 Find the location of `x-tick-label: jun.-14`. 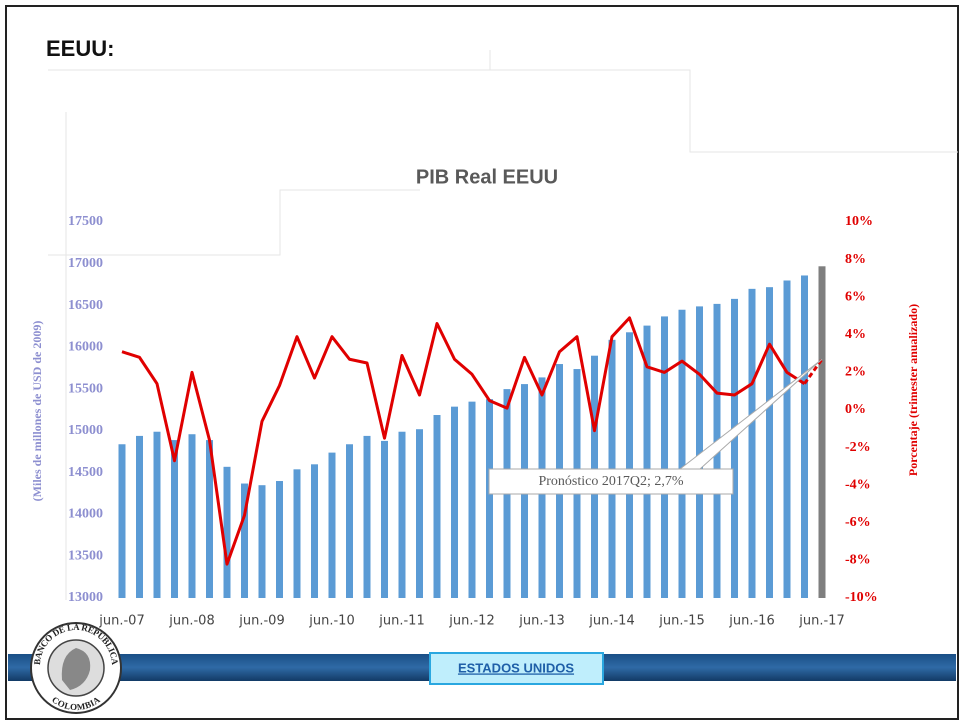

x-tick-label: jun.-14 is located at coordinates (611, 621).